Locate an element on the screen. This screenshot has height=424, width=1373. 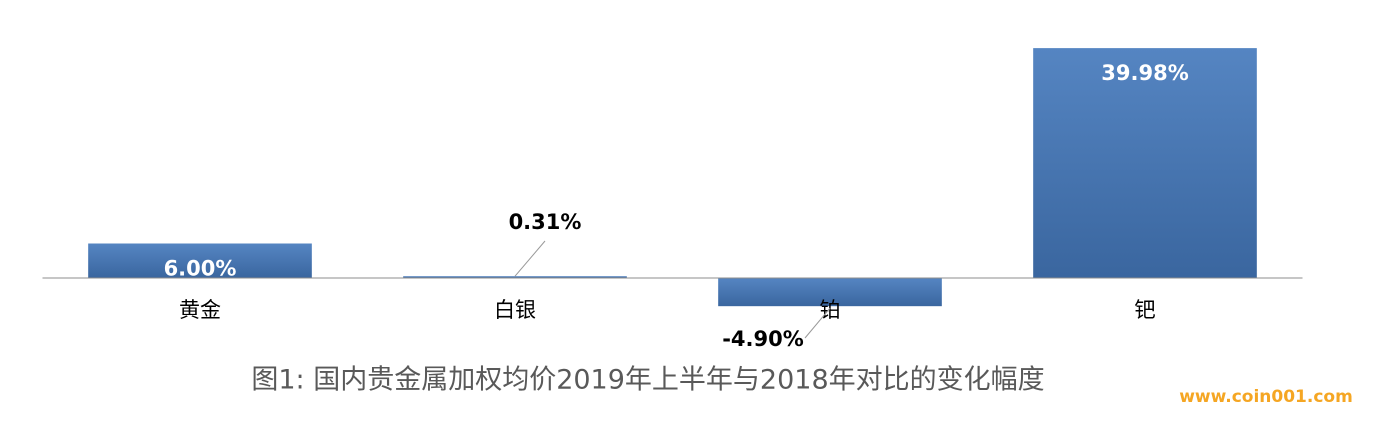
value-label: 0.31% is located at coordinates (545, 222).